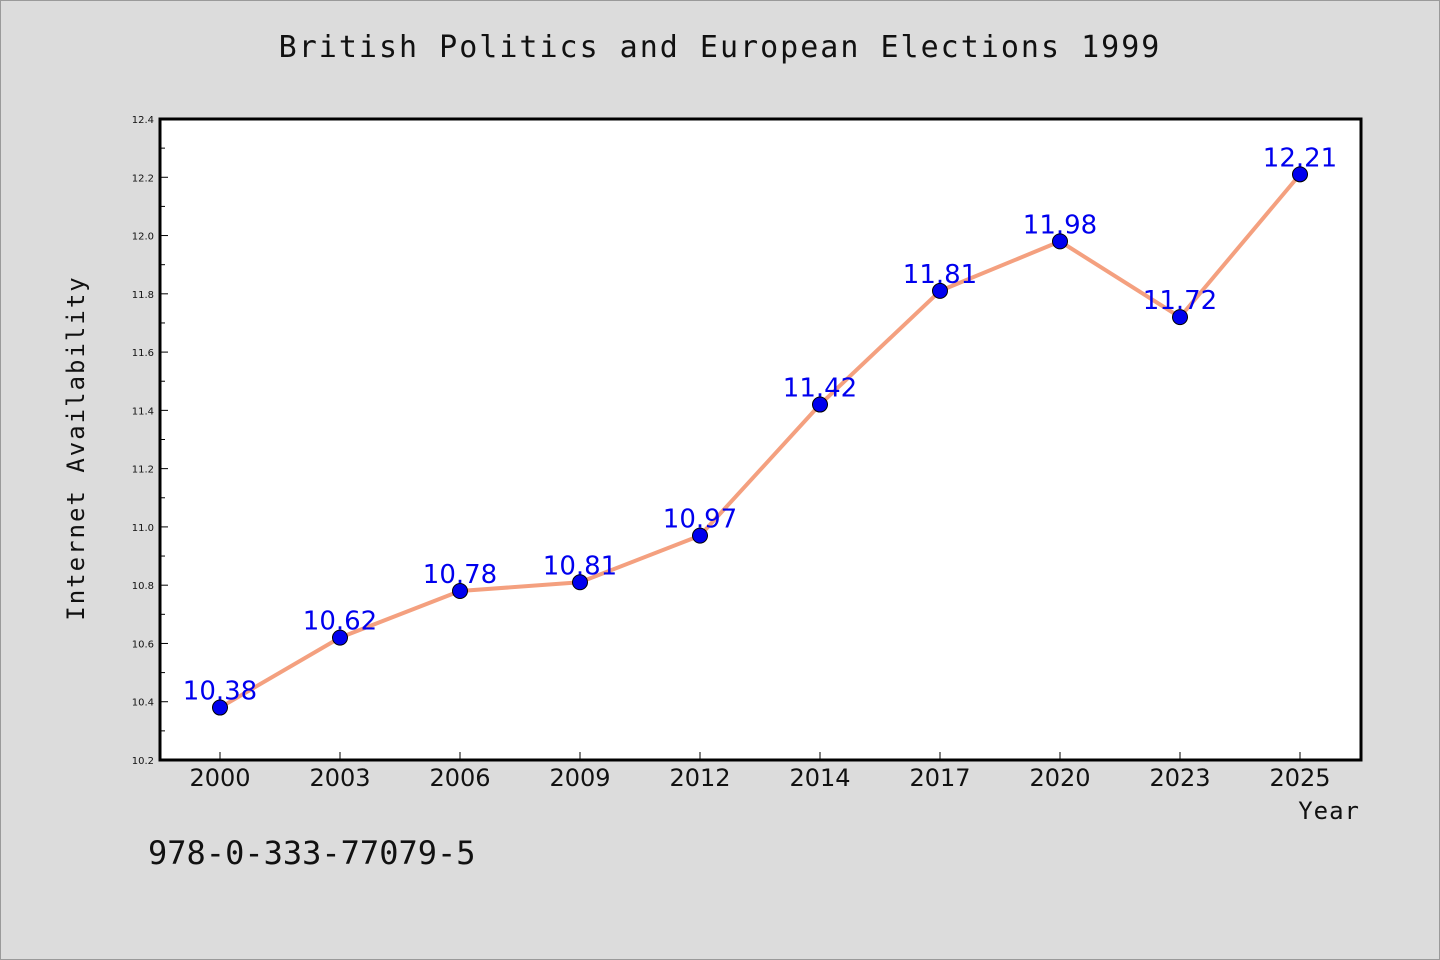 The image size is (1440, 960). What do you see at coordinates (459, 778) in the screenshot?
I see `x-tick-label: 2006` at bounding box center [459, 778].